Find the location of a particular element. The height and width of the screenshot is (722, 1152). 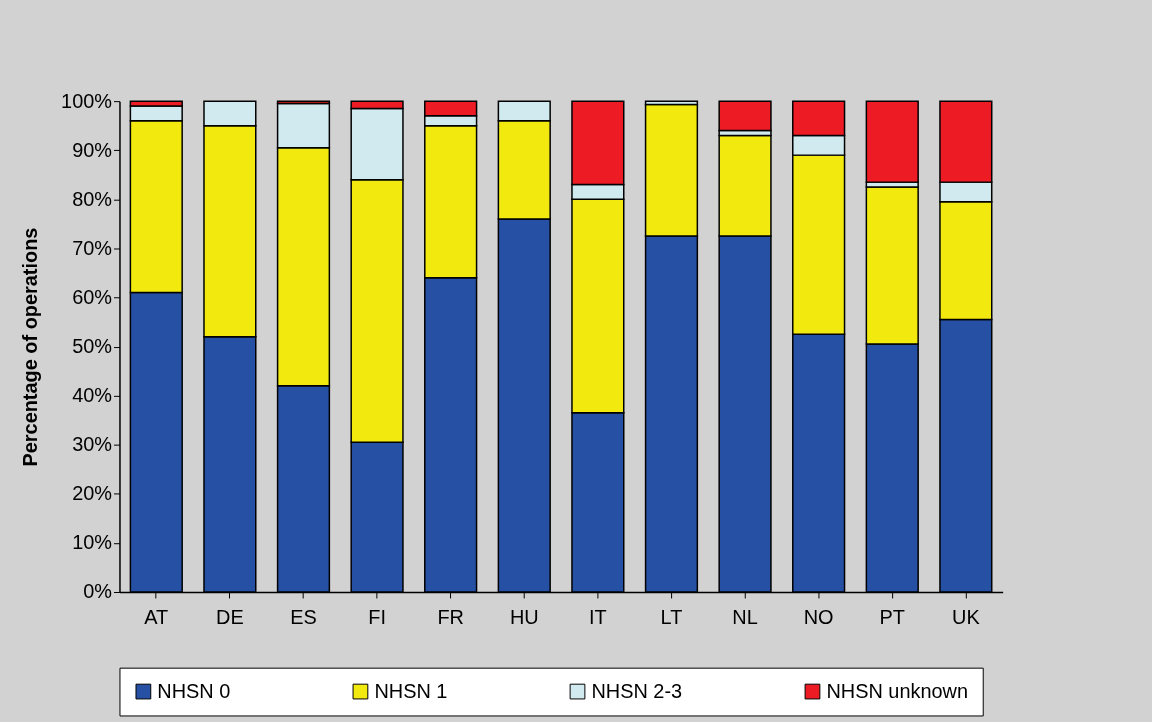

bar is located at coordinates (745, 116).